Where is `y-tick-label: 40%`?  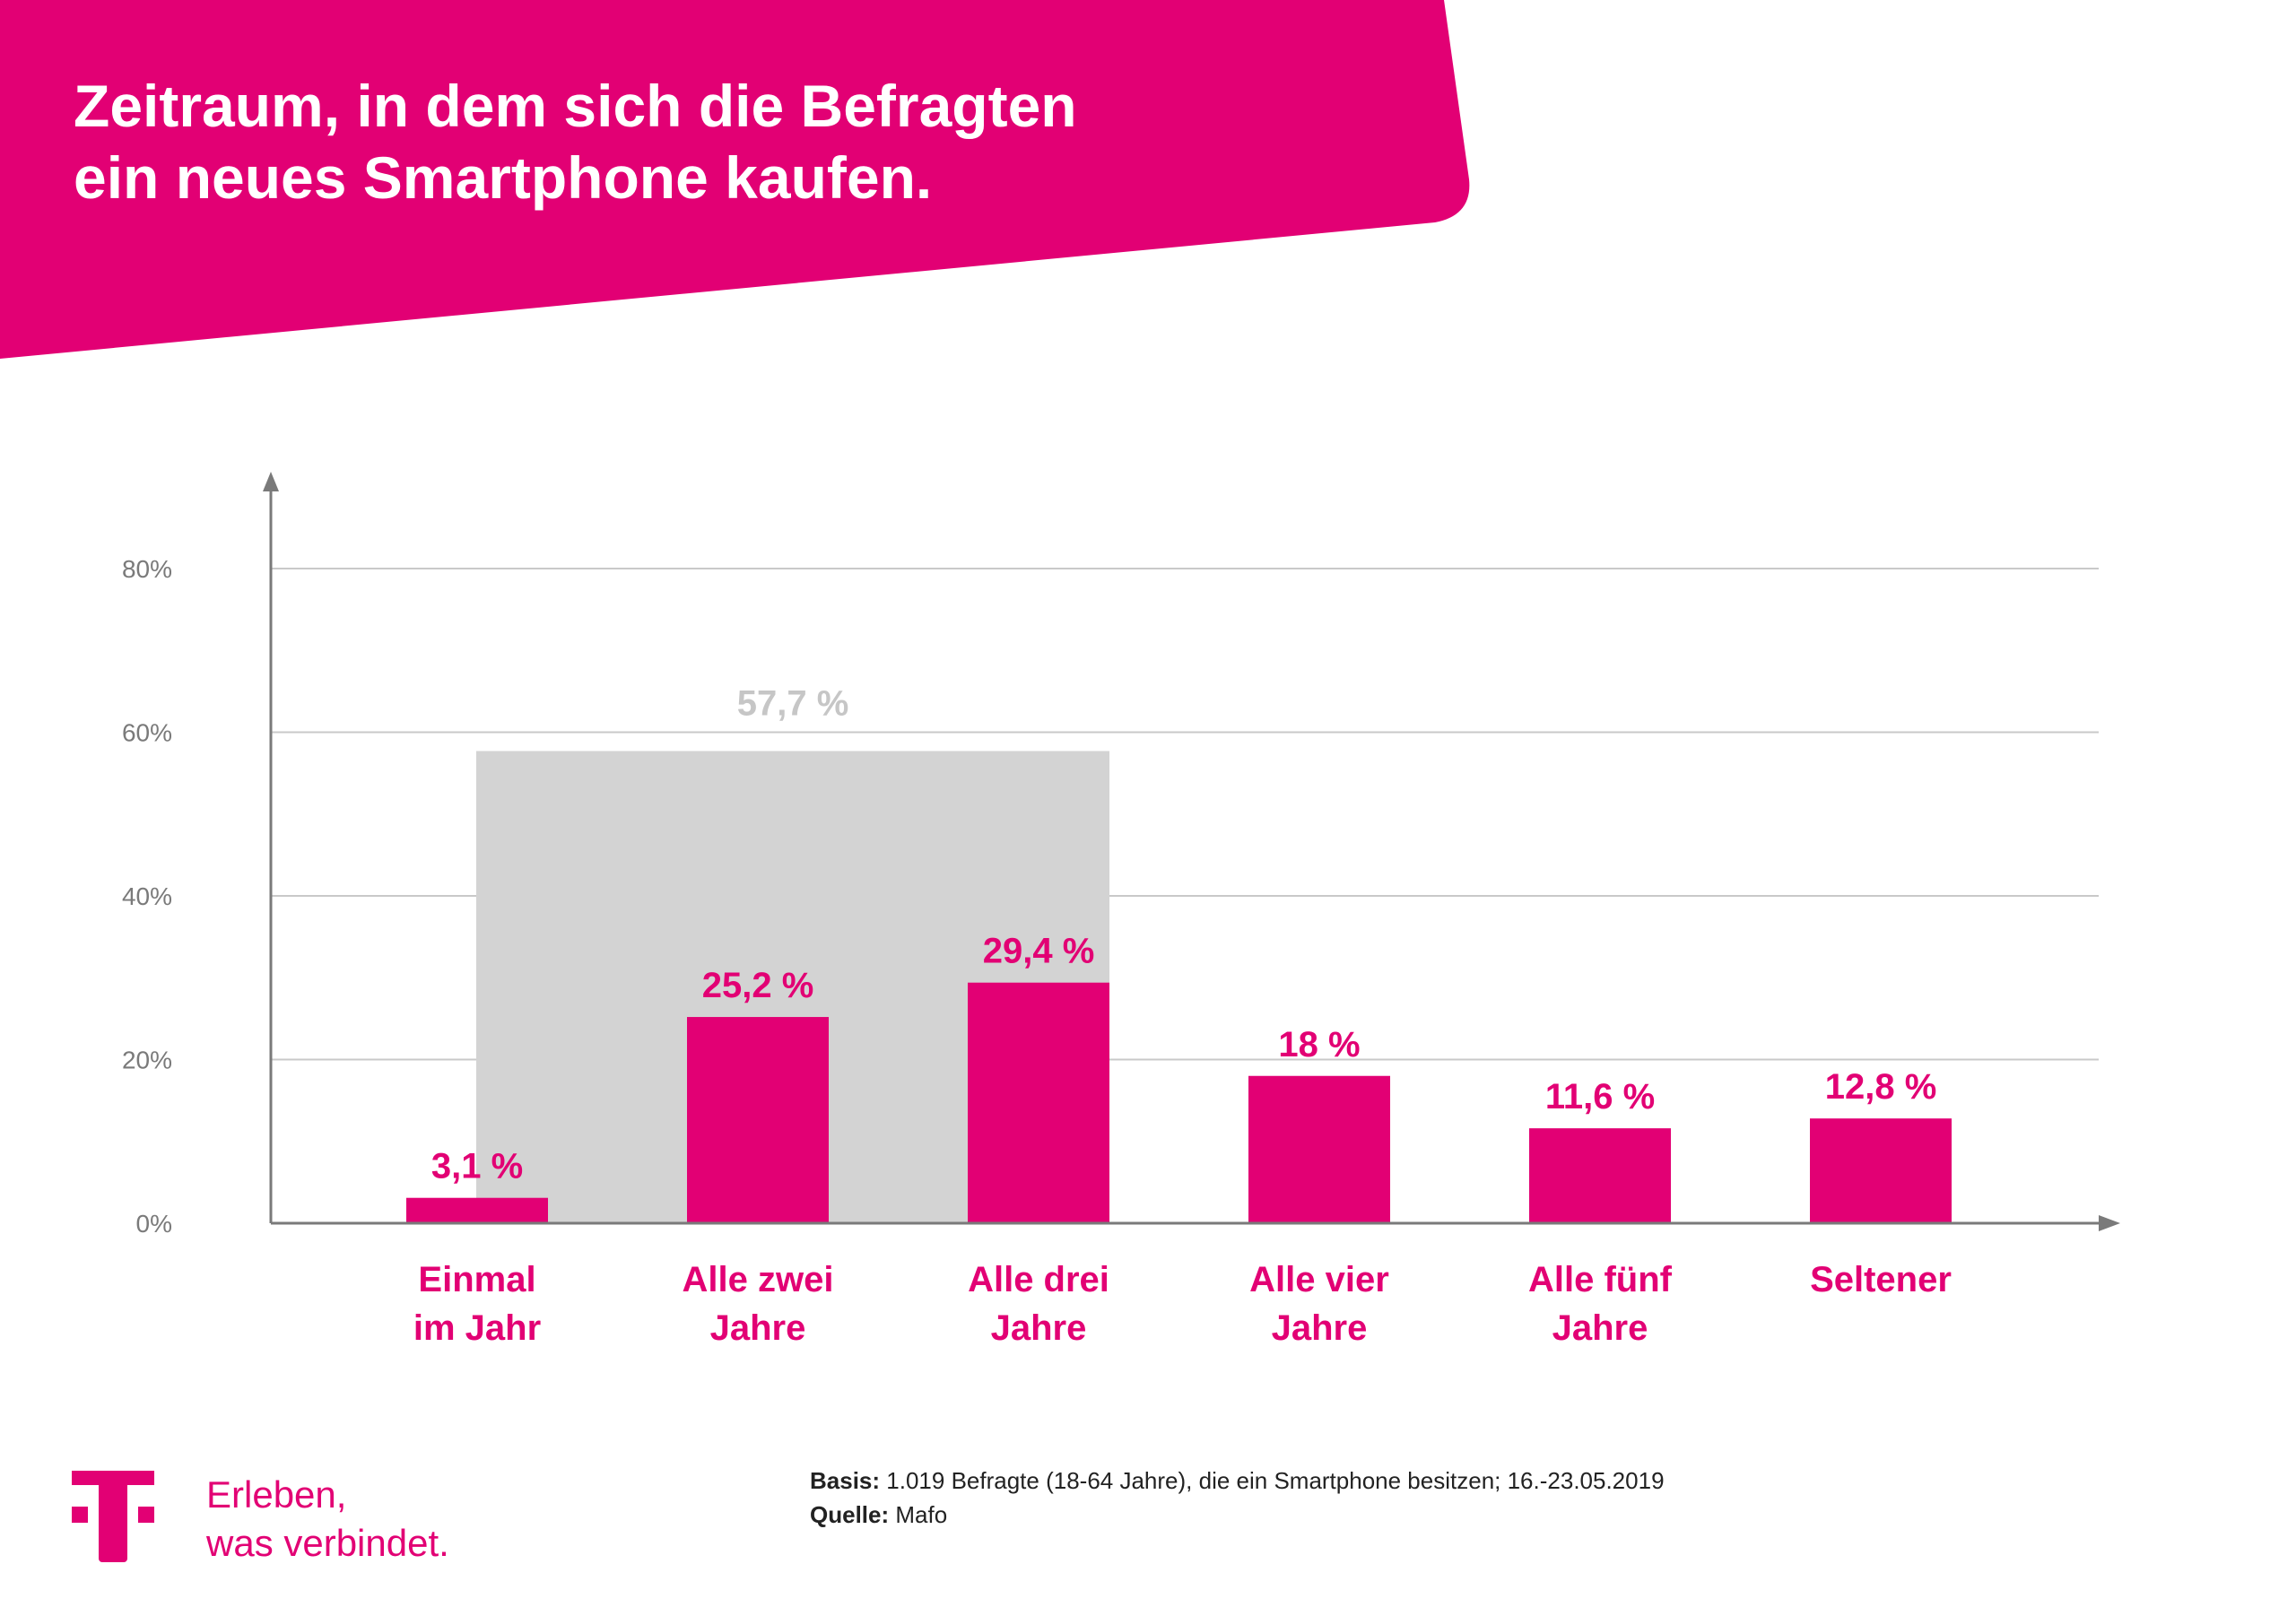 y-tick-label: 40% is located at coordinates (147, 896).